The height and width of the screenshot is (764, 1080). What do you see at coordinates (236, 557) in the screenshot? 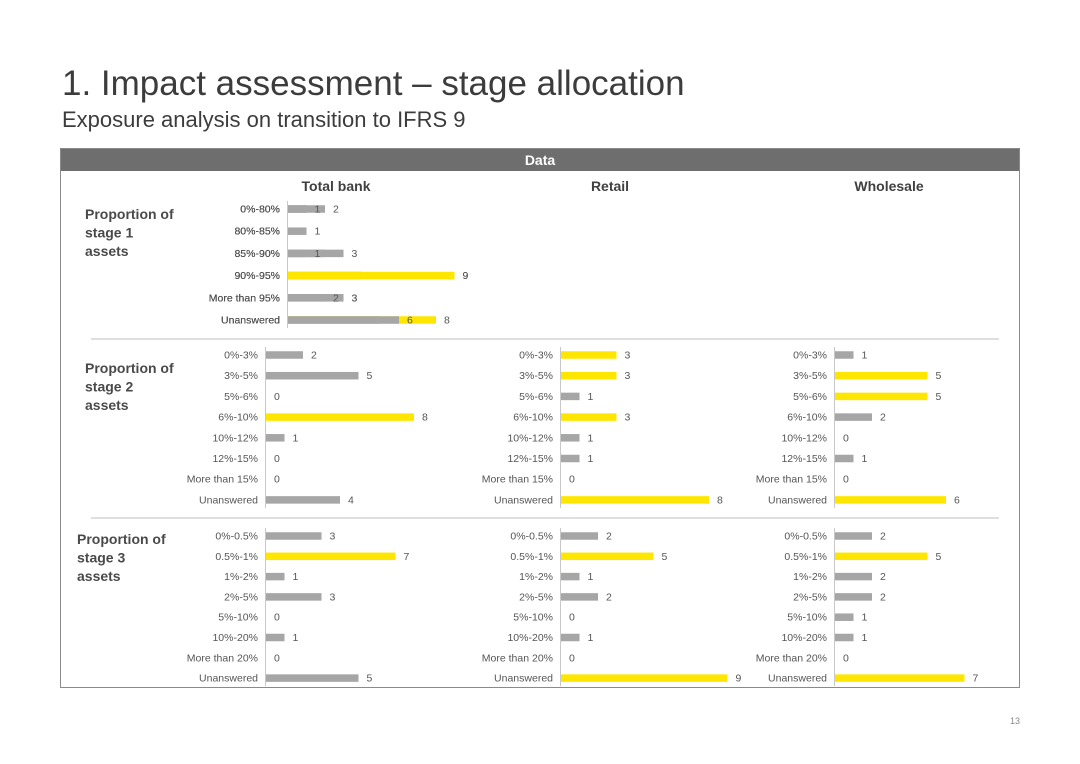
I see `tick-label-total-bank-stage3-0-5-1: 0.5%-1%` at bounding box center [236, 557].